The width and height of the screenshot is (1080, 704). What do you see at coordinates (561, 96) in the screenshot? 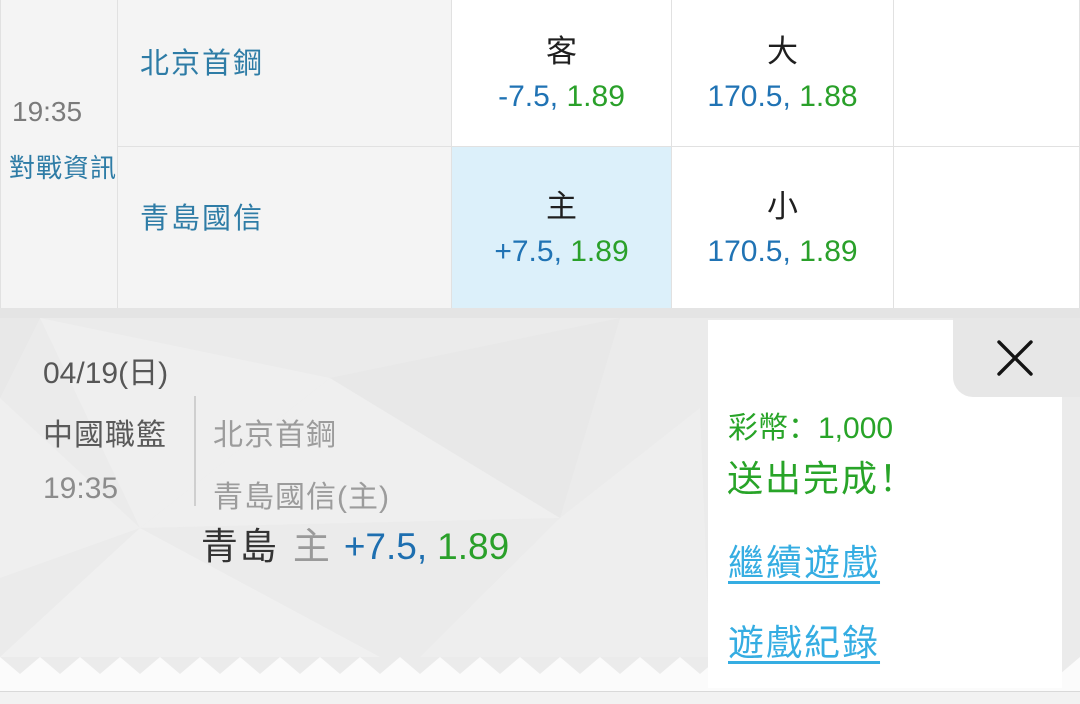
I see `away-spread-value: -7.5, 1.89` at bounding box center [561, 96].